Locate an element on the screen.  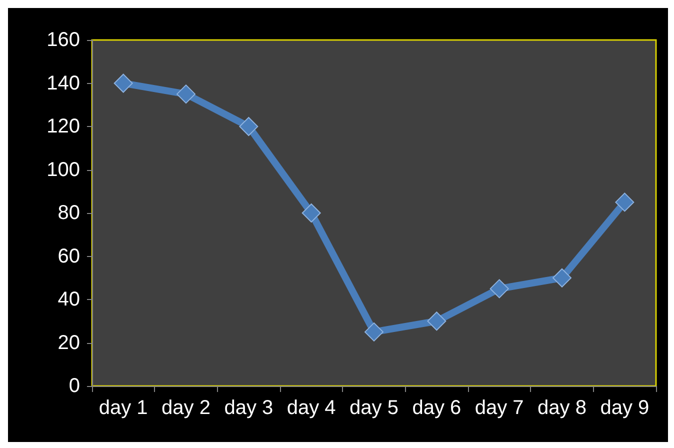
y-tick-label: 100 is located at coordinates (63, 169).